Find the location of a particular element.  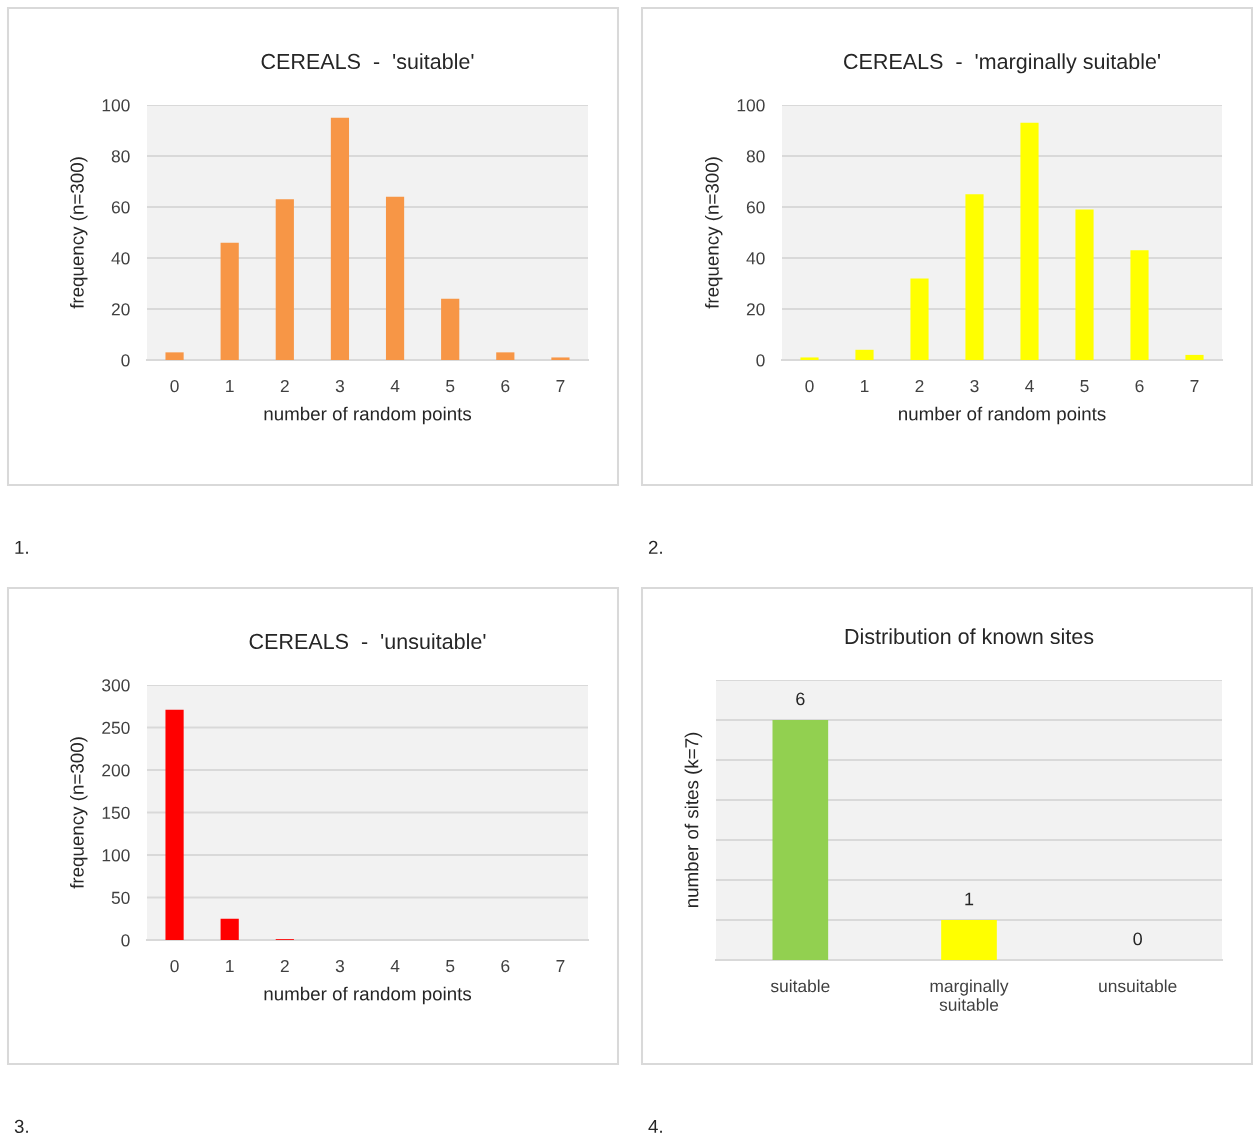

y-tick-label: 250 is located at coordinates (116, 727).